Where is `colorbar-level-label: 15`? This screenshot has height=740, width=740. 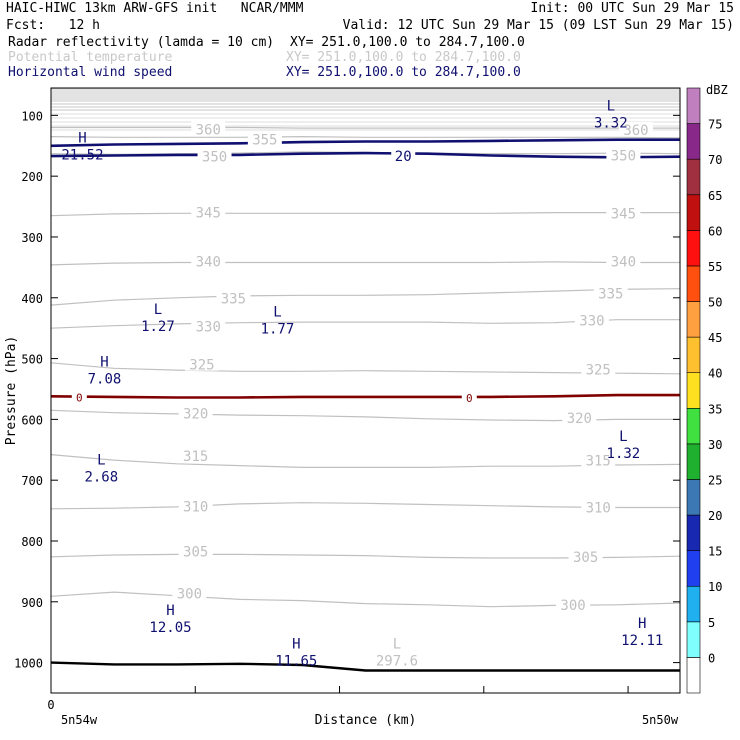 colorbar-level-label: 15 is located at coordinates (715, 552).